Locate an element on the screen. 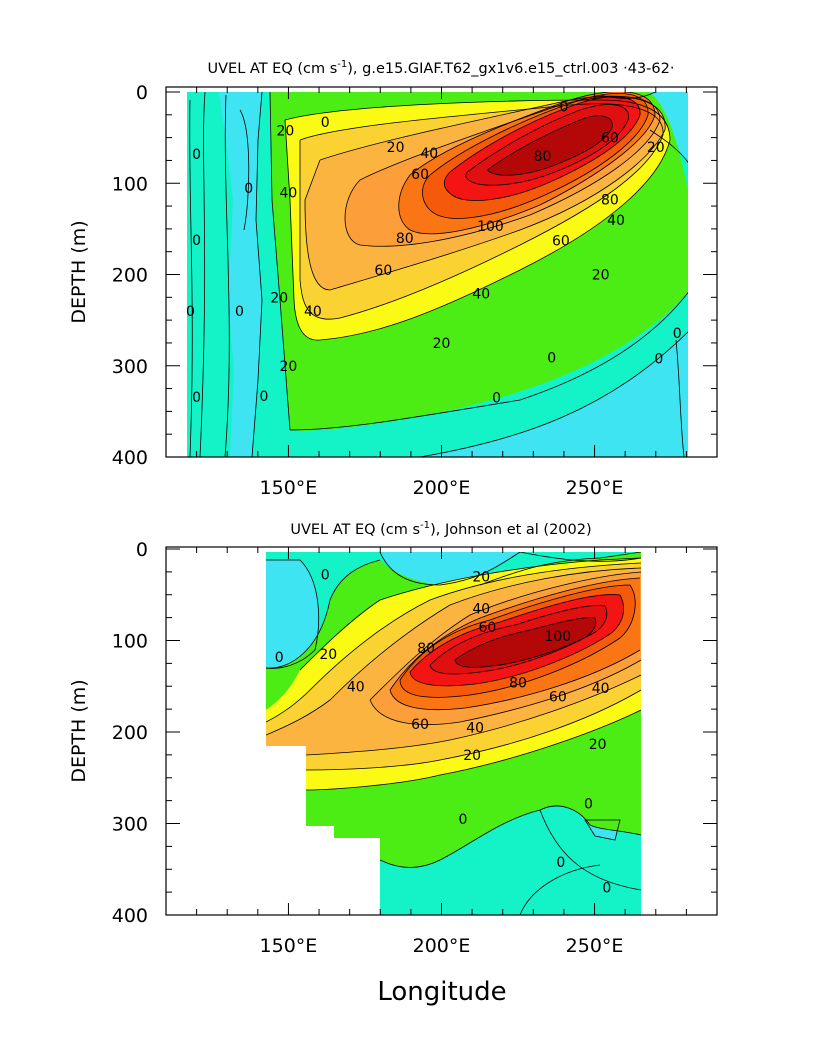  bottom-contour-labels: 0 0 0 0 0 0 20 20 20 20 40 40 40 40 60 60 60 80 80 100 is located at coordinates (443, 732).